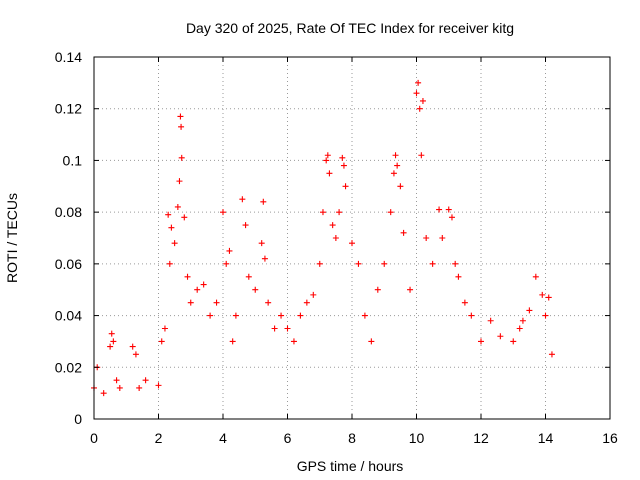 Image resolution: width=640 pixels, height=480 pixels. Describe the element at coordinates (73, 160) in the screenshot. I see `y-tick-label: 0.1` at that location.